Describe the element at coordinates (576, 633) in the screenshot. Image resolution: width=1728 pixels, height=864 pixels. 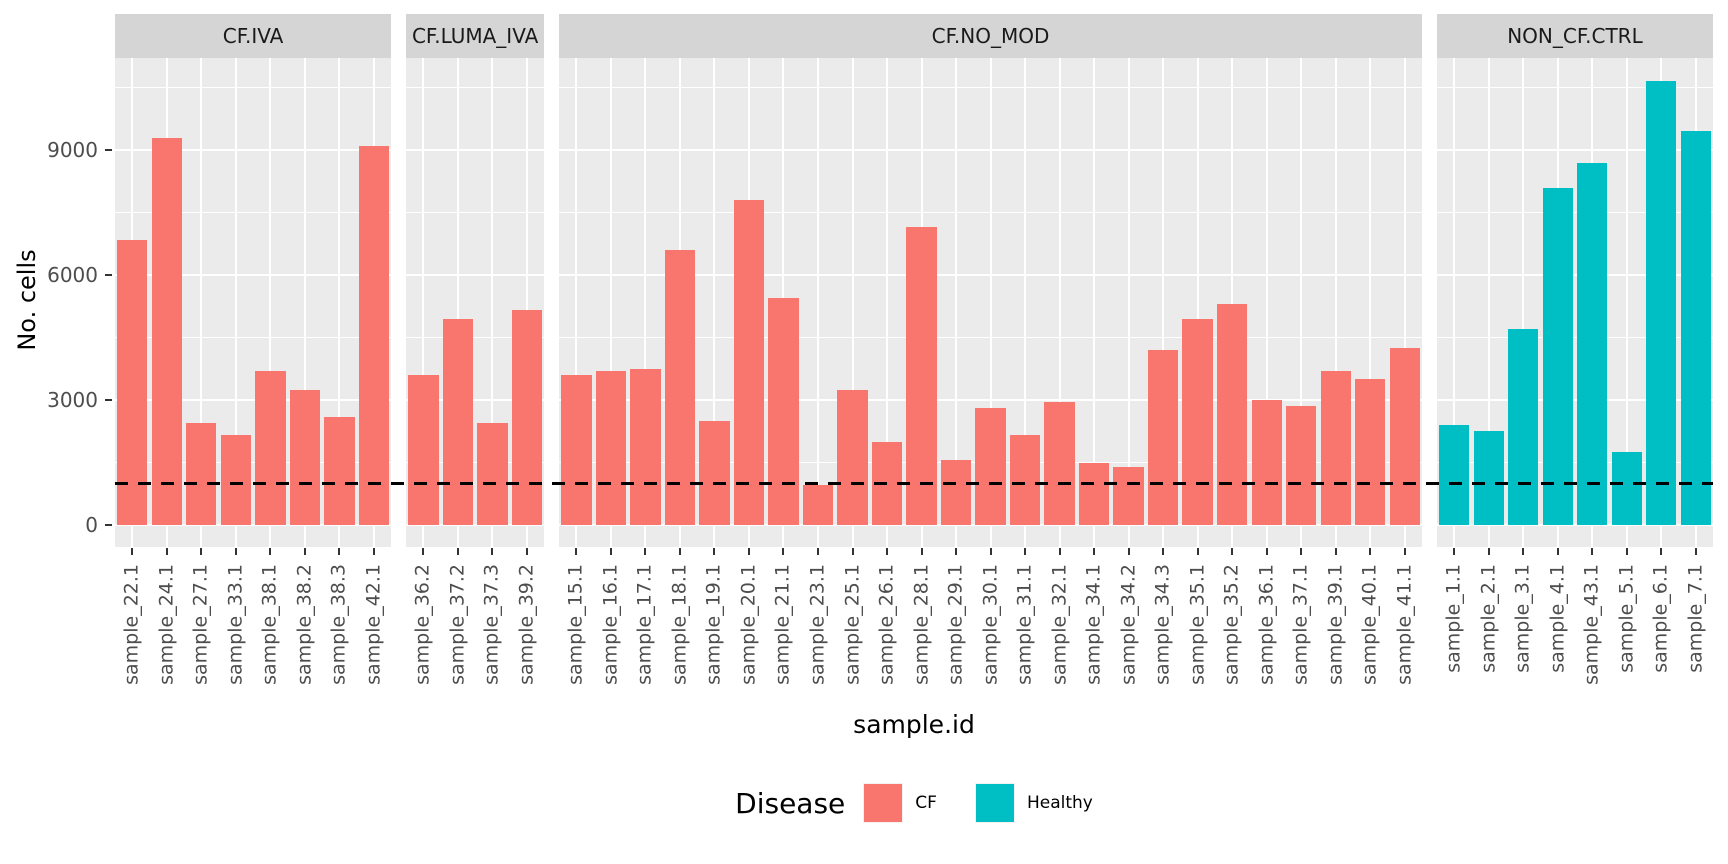
I see `x-label-slot: sample_15.1` at that location.